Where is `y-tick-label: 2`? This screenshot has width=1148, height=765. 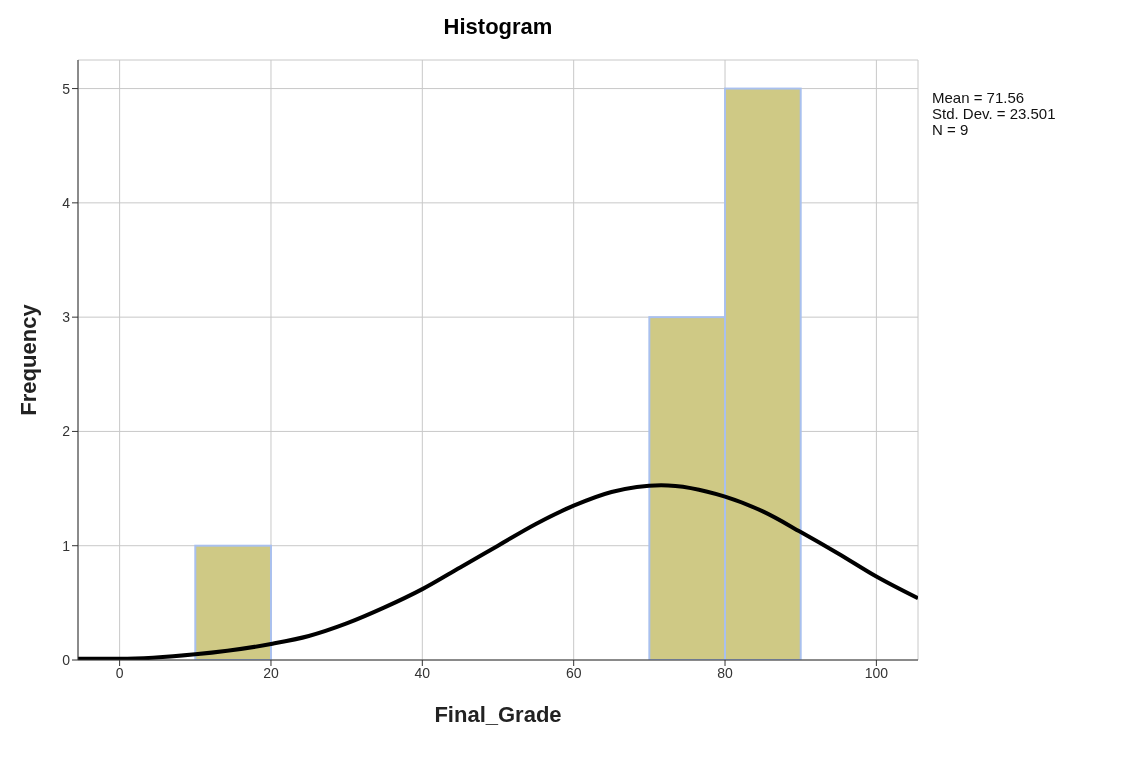 y-tick-label: 2 is located at coordinates (66, 431).